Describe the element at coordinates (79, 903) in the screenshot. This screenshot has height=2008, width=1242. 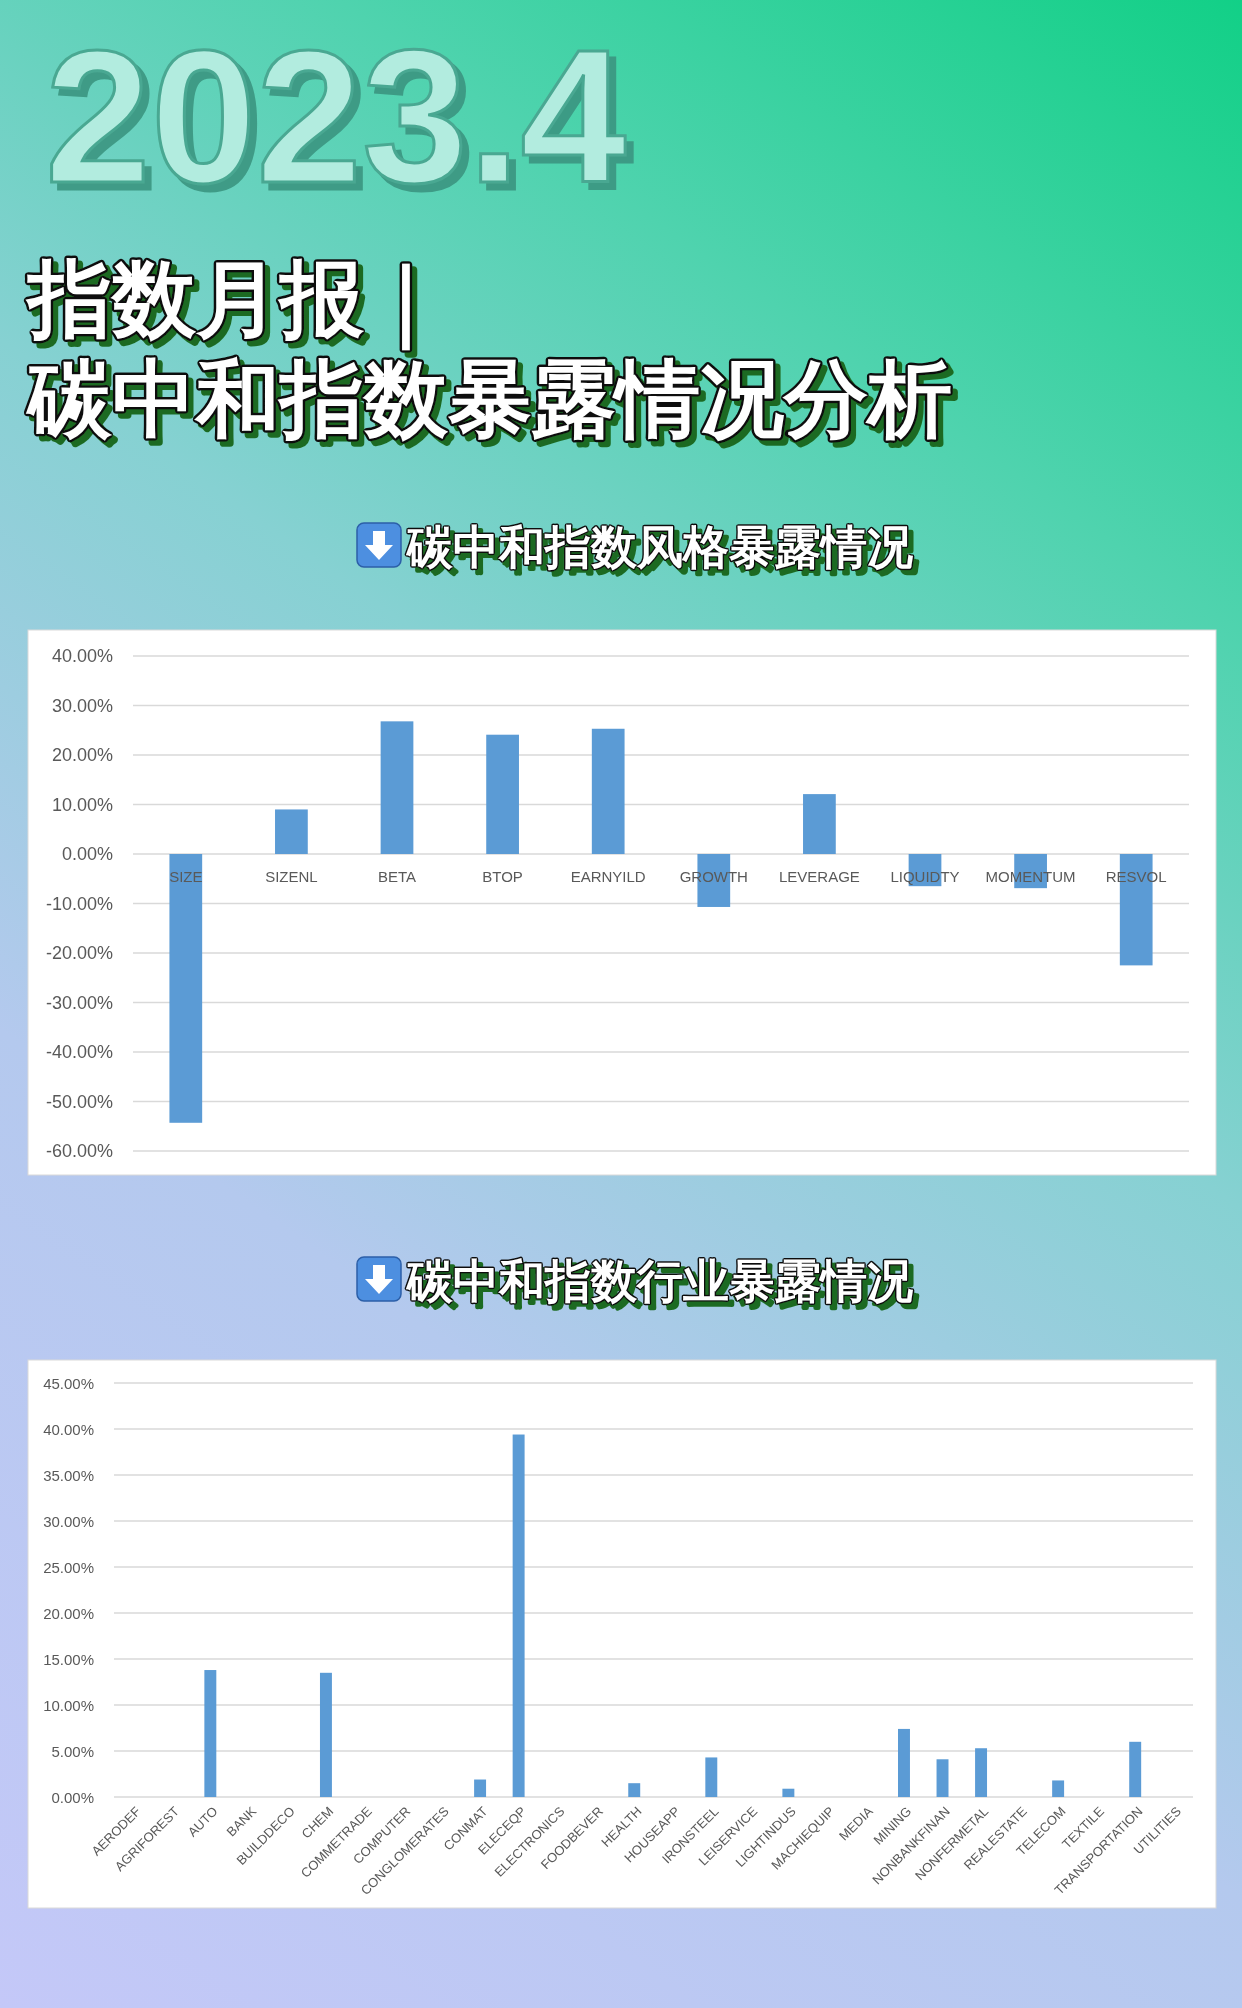
I see `y-tick-label: -10.00%` at that location.